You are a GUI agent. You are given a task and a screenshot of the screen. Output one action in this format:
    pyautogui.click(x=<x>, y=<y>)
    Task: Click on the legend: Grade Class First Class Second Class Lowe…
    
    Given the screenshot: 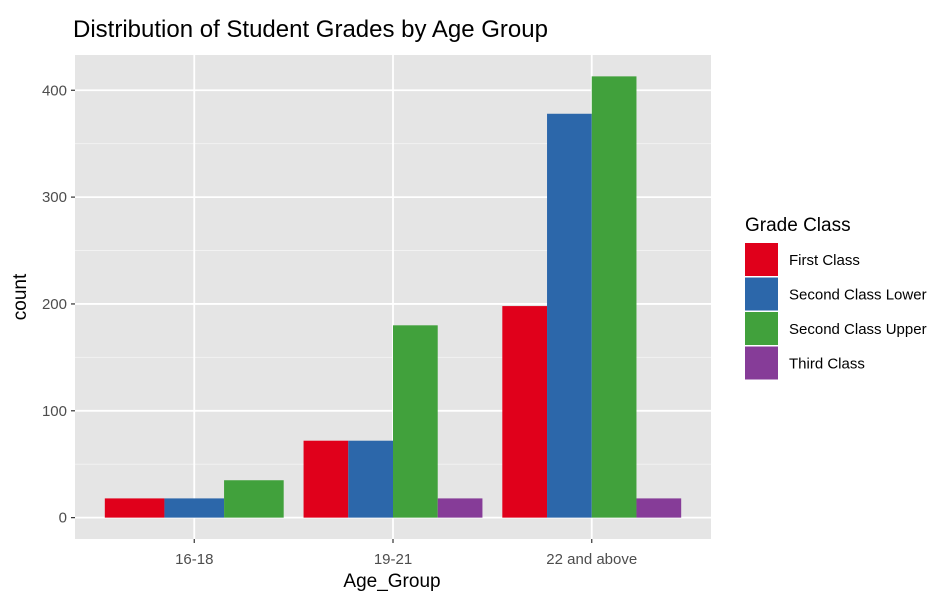 What is the action you would take?
    pyautogui.click(x=836, y=297)
    